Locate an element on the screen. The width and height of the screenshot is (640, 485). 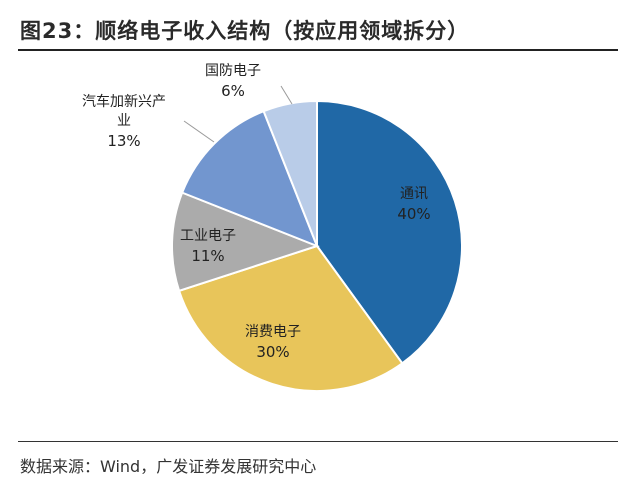
slice-label-automotive-emerging-line-2: 业 is located at coordinates (124, 121).